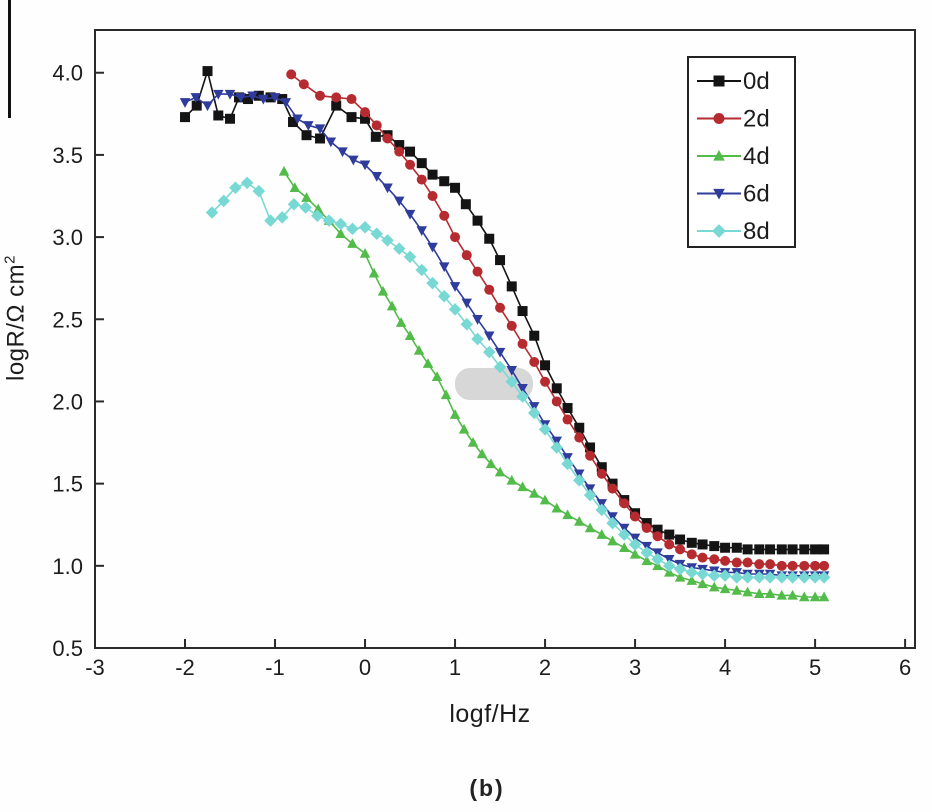 This screenshot has width=932, height=812. Describe the element at coordinates (494, 384) in the screenshot. I see `watermark` at that location.